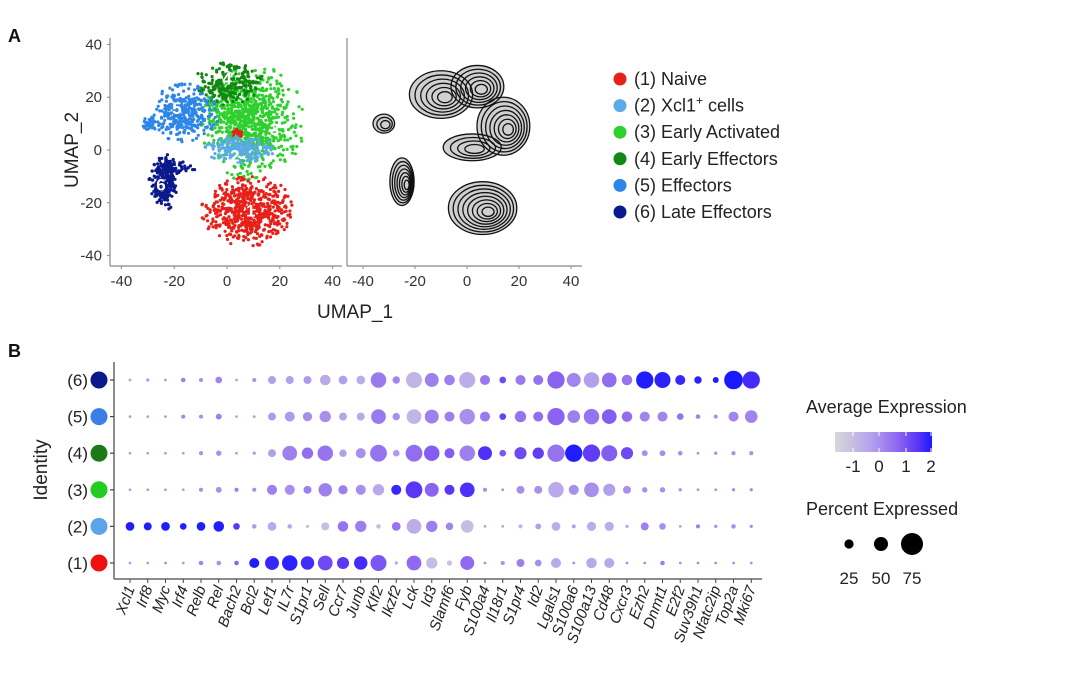  Describe the element at coordinates (378, 416) in the screenshot. I see `dot-5-Klf2` at that location.